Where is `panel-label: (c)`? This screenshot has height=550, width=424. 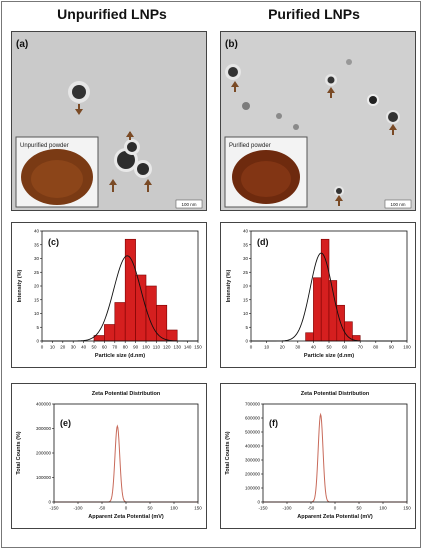 panel-label: (c) is located at coordinates (53, 242).